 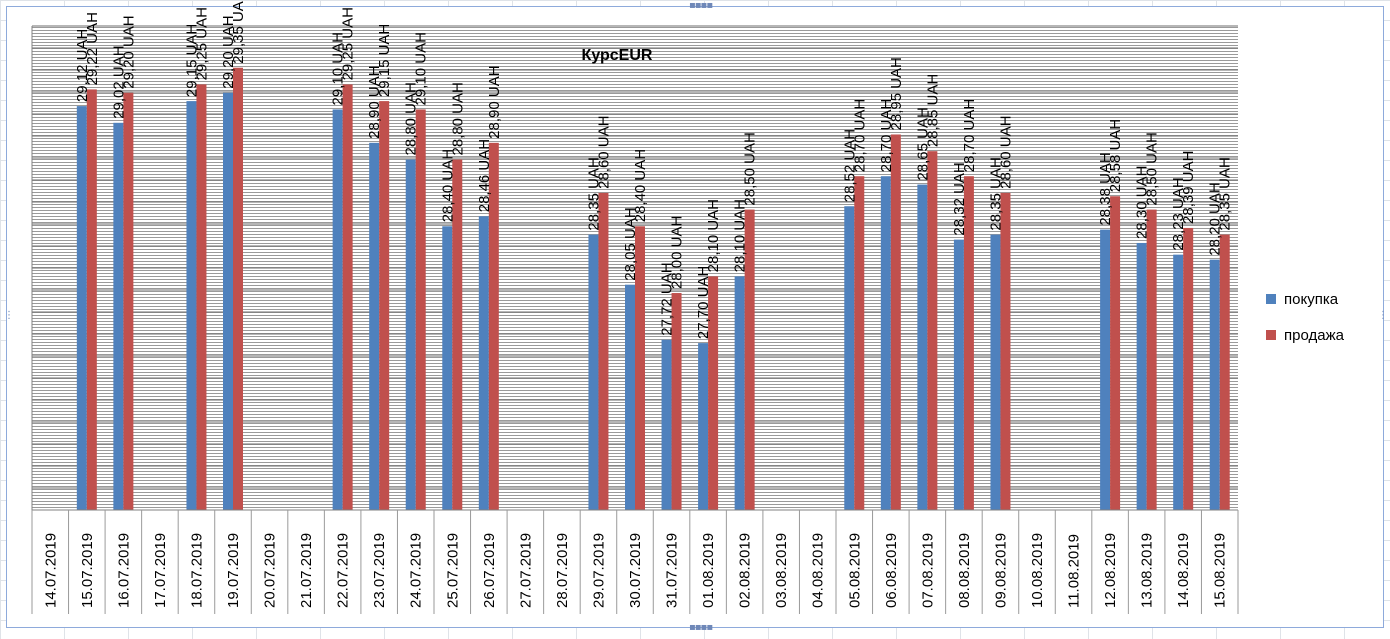 I want to click on resize-handle-right: ⋮, so click(x=1383, y=315).